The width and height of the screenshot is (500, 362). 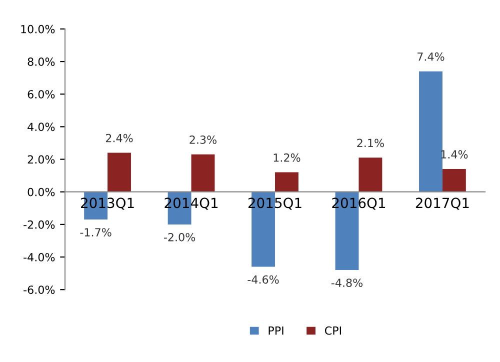 What do you see at coordinates (41, 192) in the screenshot?
I see `y-tick-label: 0.0%` at bounding box center [41, 192].